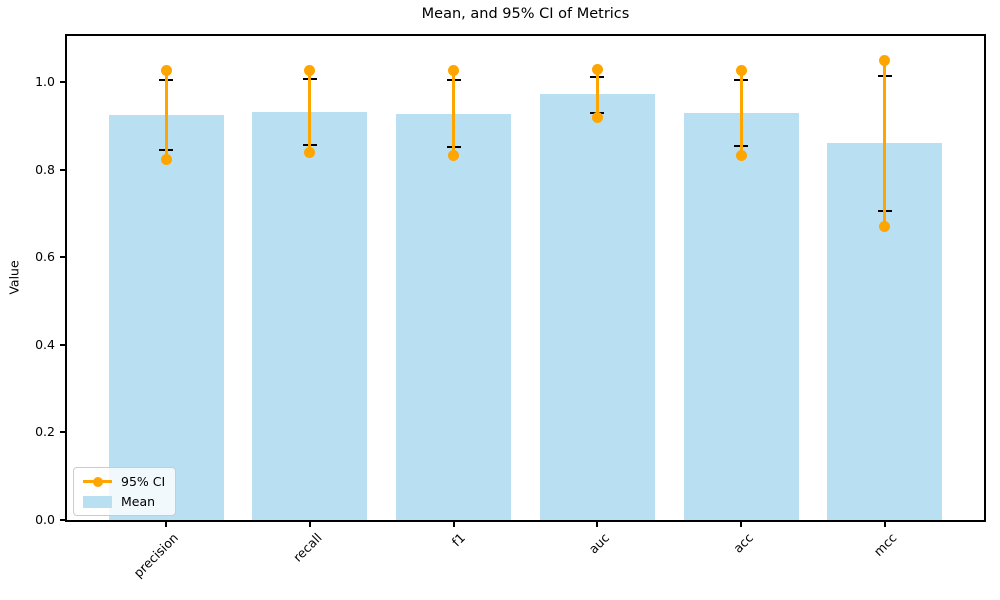 This screenshot has height=600, width=1000. What do you see at coordinates (62, 169) in the screenshot?
I see `y-tick-mark-0.8` at bounding box center [62, 169].